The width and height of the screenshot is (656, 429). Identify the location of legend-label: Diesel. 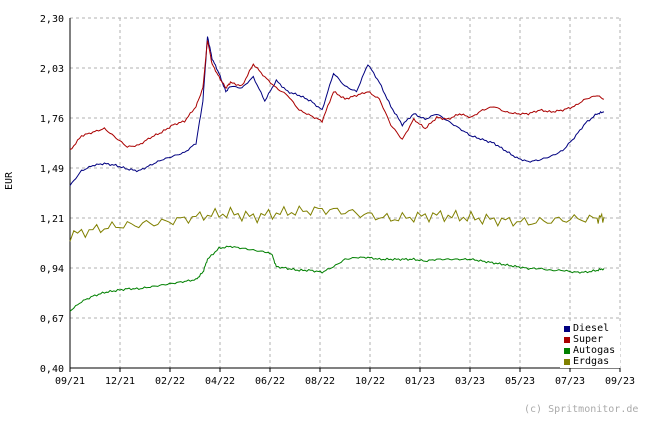
(591, 328).